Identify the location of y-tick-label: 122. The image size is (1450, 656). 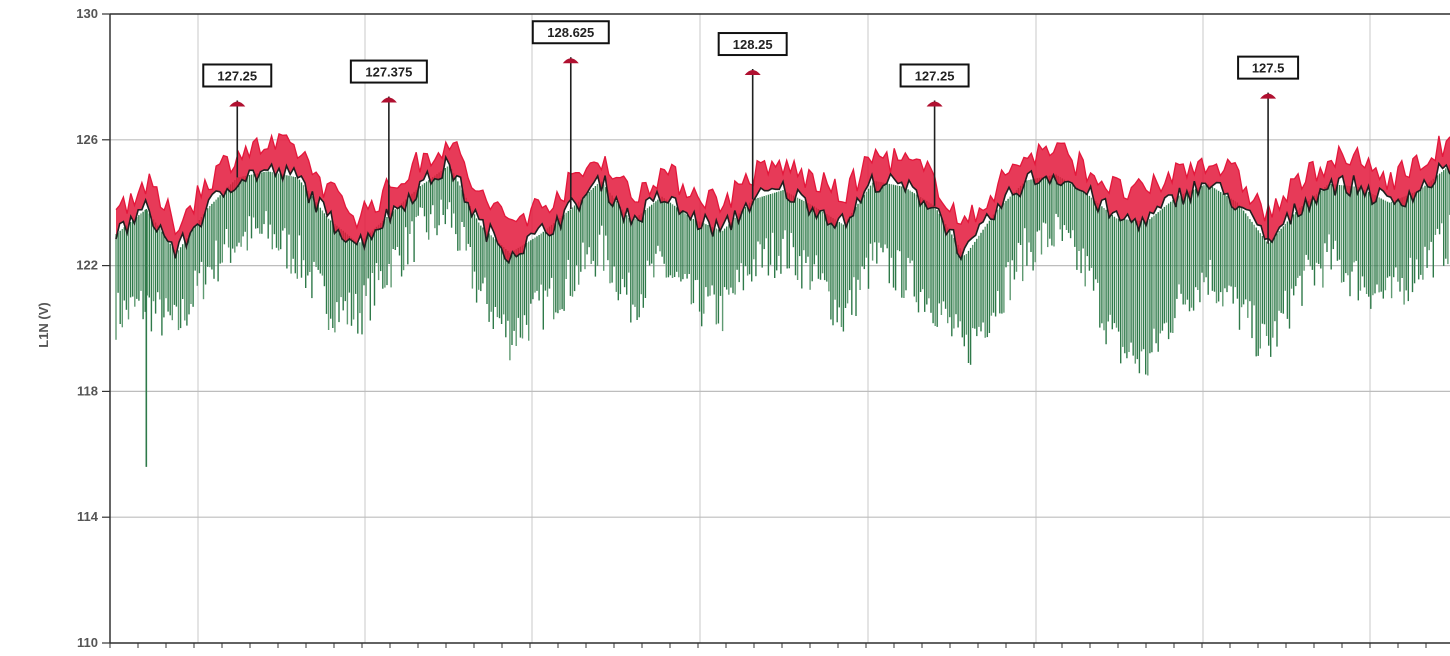
(87, 265).